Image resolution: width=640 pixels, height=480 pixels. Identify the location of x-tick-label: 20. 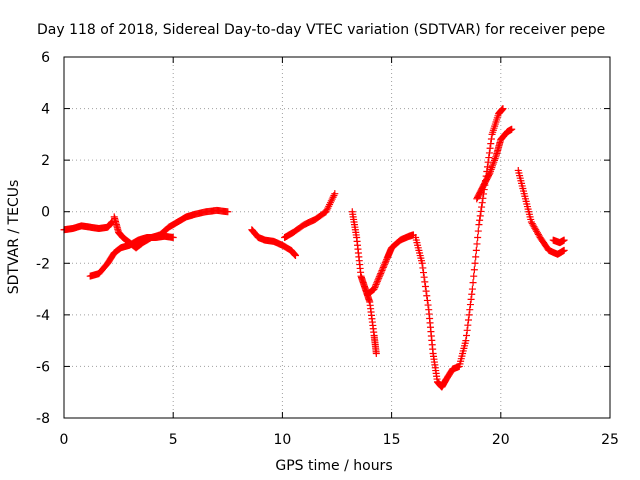
(501, 440).